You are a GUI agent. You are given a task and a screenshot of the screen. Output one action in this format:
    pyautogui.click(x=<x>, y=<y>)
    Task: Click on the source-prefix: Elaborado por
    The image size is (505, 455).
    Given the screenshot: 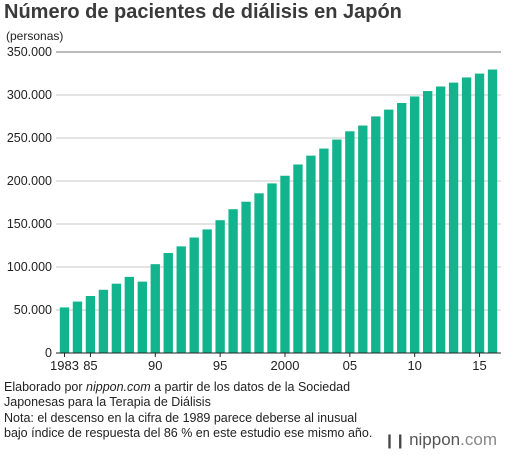 What is the action you would take?
    pyautogui.click(x=43, y=387)
    